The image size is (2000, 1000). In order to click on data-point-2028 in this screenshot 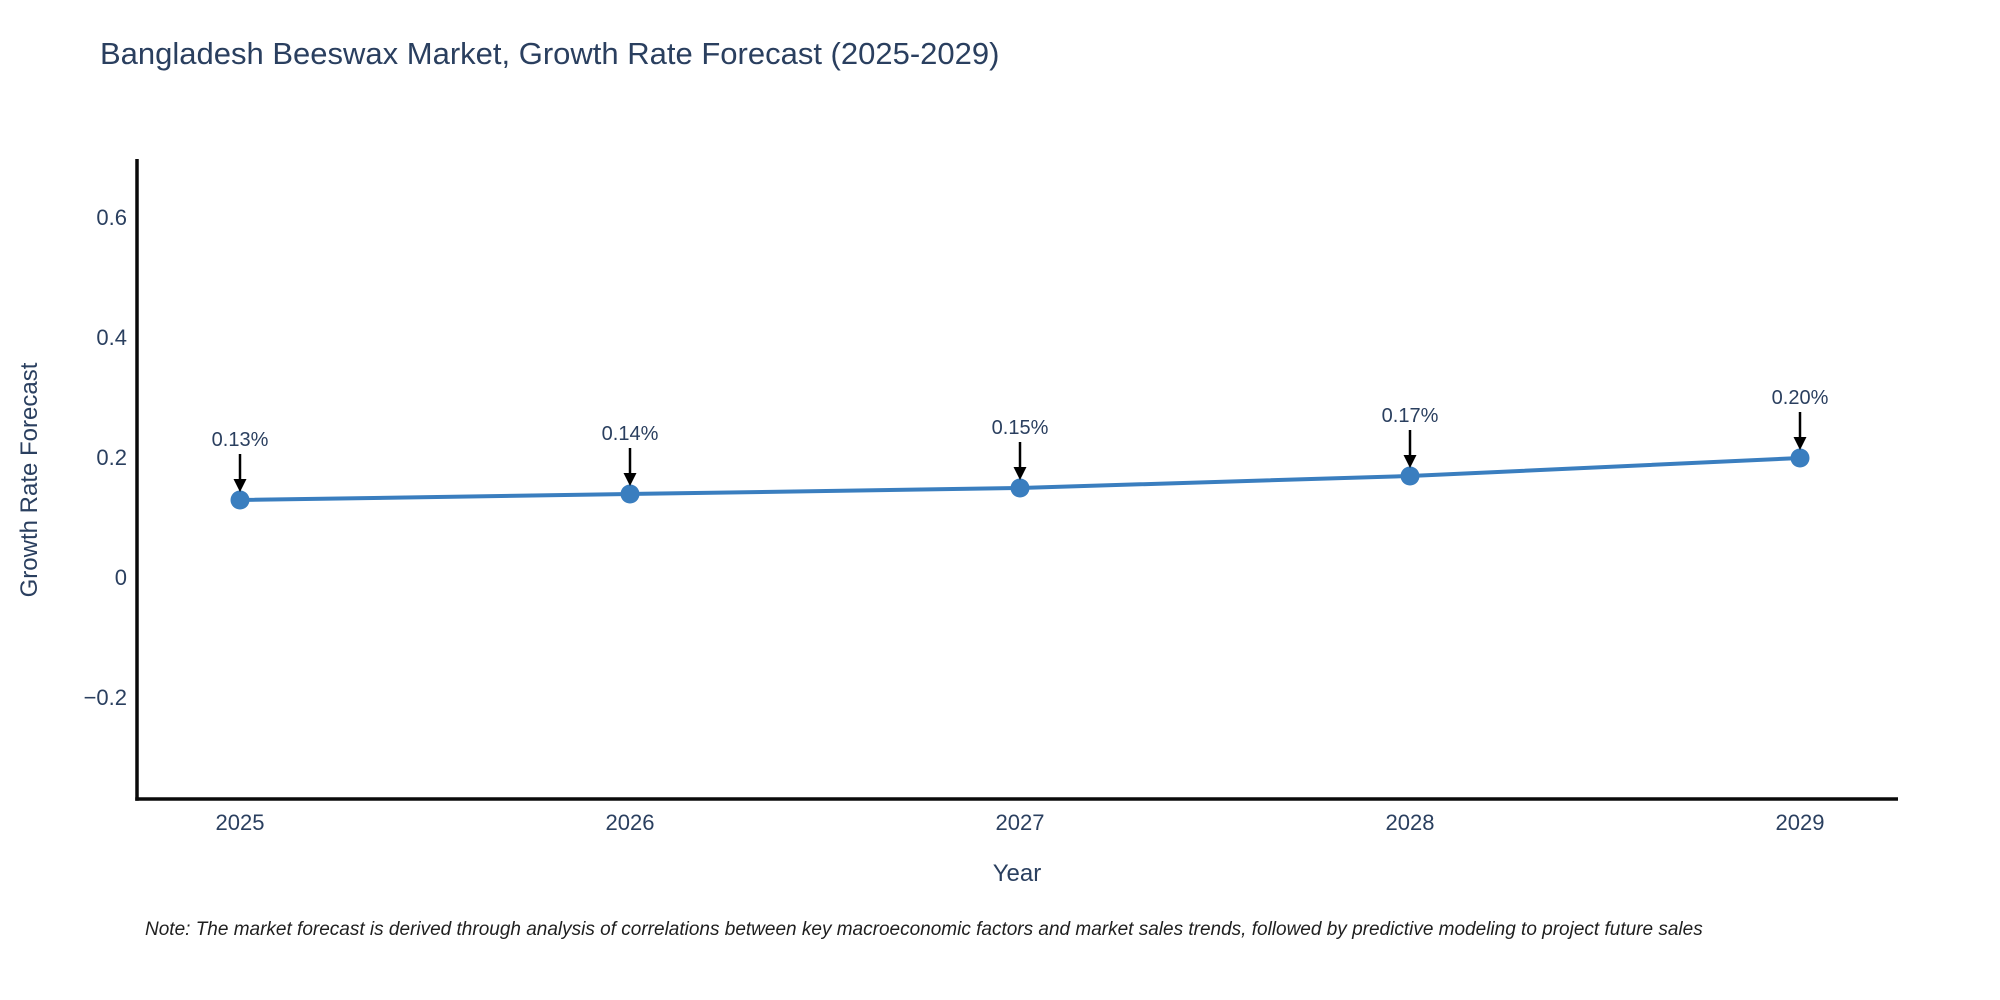, I will do `click(1410, 476)`.